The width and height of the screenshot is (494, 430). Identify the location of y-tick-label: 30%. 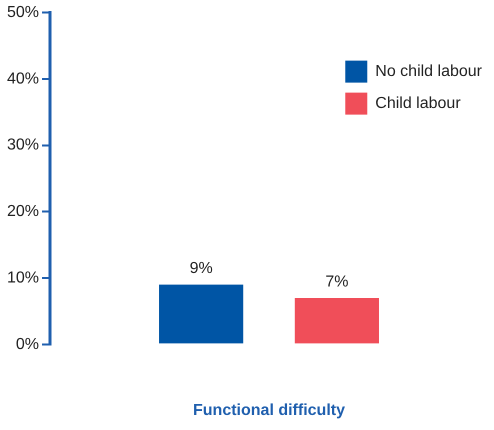
(23, 145).